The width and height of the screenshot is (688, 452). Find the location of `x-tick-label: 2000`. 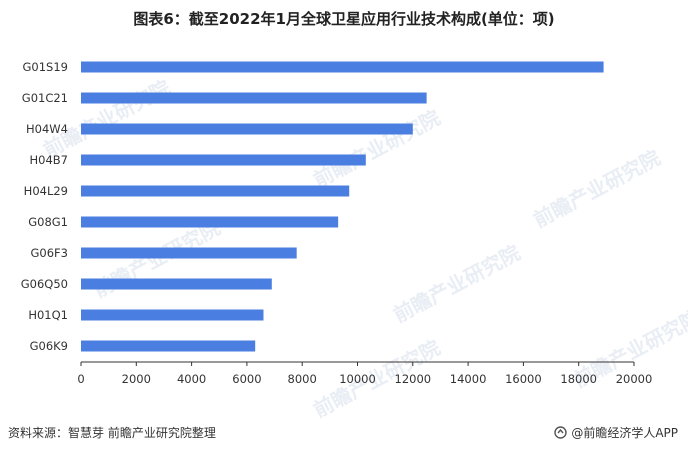

x-tick-label: 2000 is located at coordinates (136, 379).